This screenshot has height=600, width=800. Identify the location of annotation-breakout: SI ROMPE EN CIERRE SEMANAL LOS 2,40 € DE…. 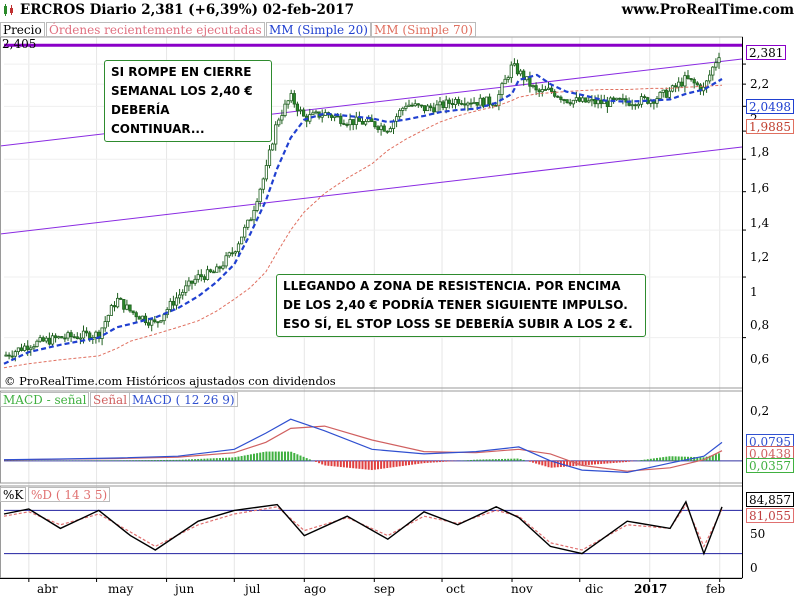
(188, 101).